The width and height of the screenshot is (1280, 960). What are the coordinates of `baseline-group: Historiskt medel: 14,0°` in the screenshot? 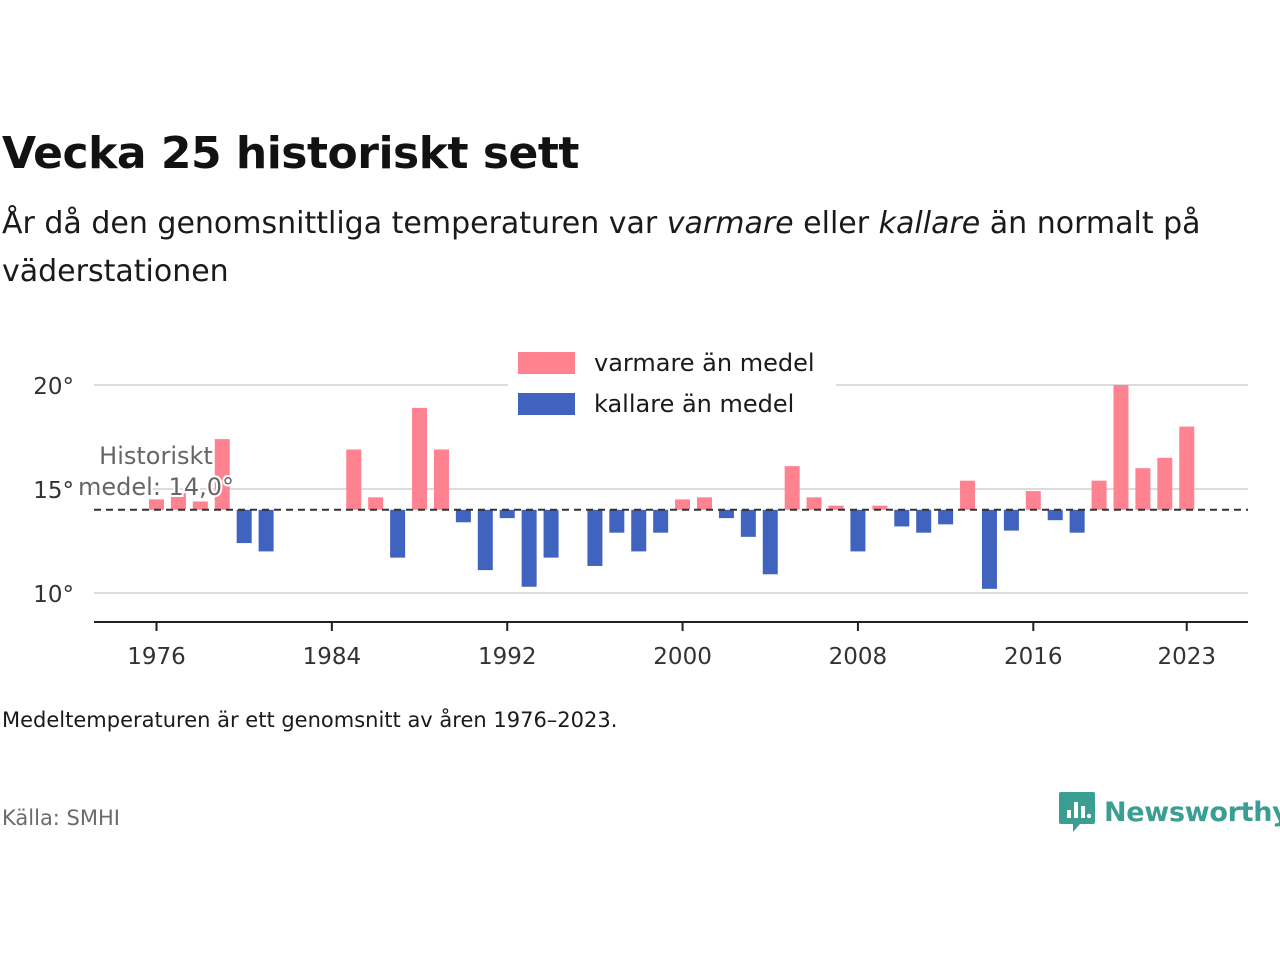 It's located at (662, 475).